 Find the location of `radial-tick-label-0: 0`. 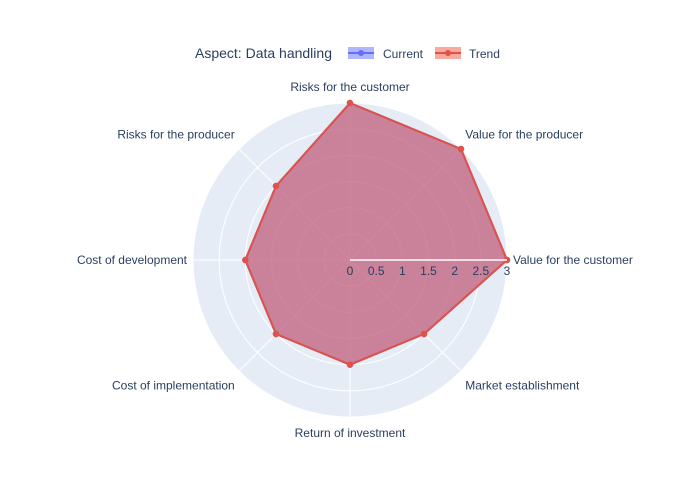

radial-tick-label-0: 0 is located at coordinates (350, 271).